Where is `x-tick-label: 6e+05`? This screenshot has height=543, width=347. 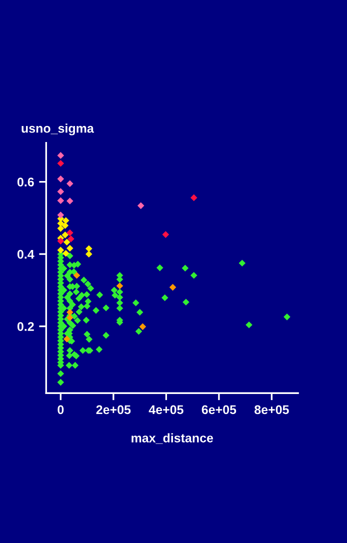
x-tick-label: 6e+05 is located at coordinates (219, 409).